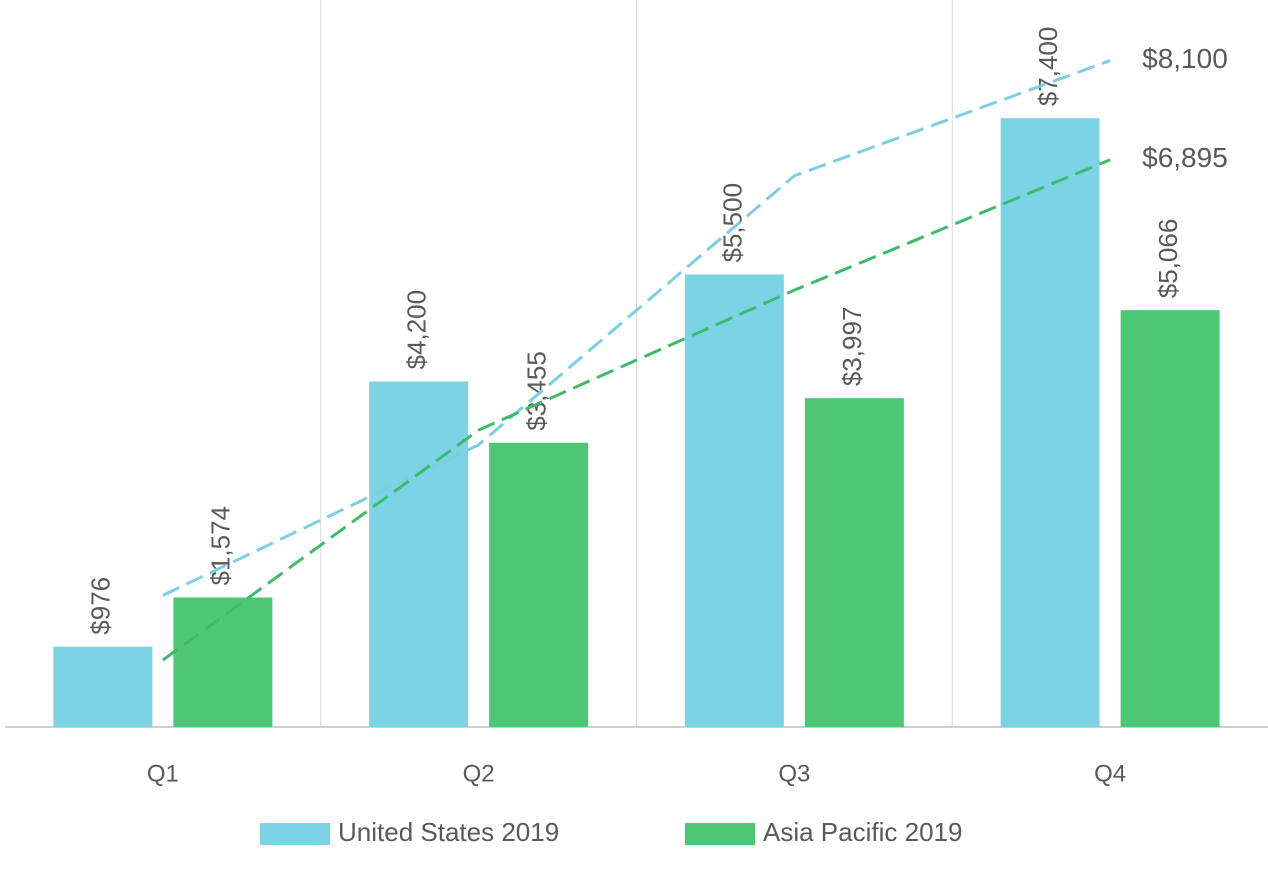 The image size is (1268, 871). I want to click on x-tick-label: Q3, so click(794, 773).